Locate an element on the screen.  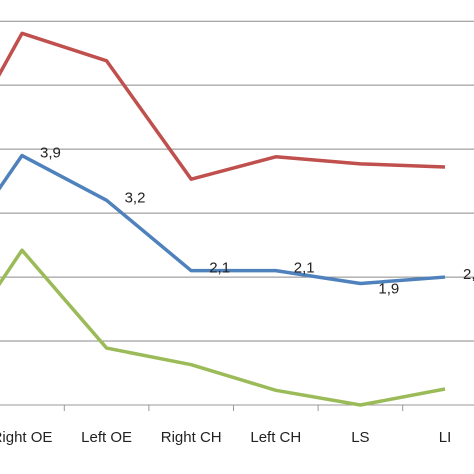
x-tick-label: Right OE is located at coordinates (26, 437).